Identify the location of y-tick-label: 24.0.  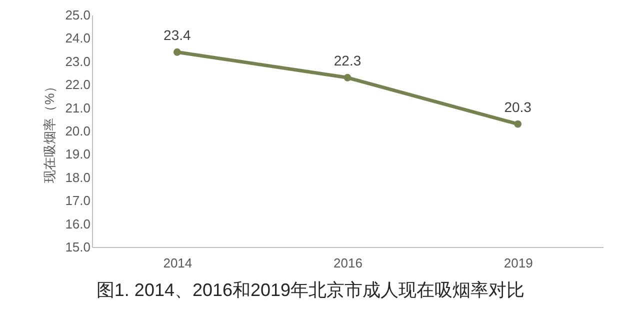
(77, 38).